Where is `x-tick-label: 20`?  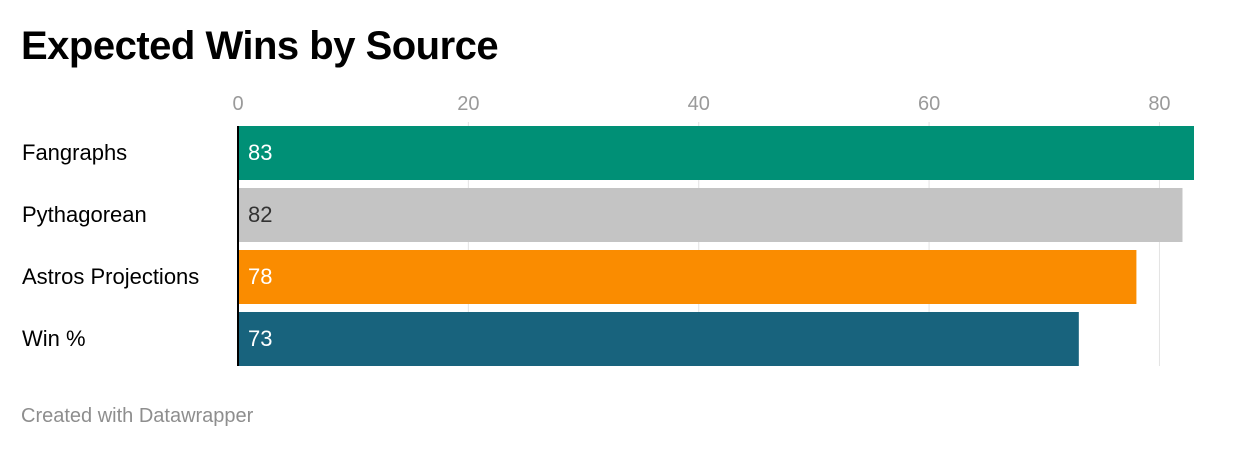 x-tick-label: 20 is located at coordinates (468, 104).